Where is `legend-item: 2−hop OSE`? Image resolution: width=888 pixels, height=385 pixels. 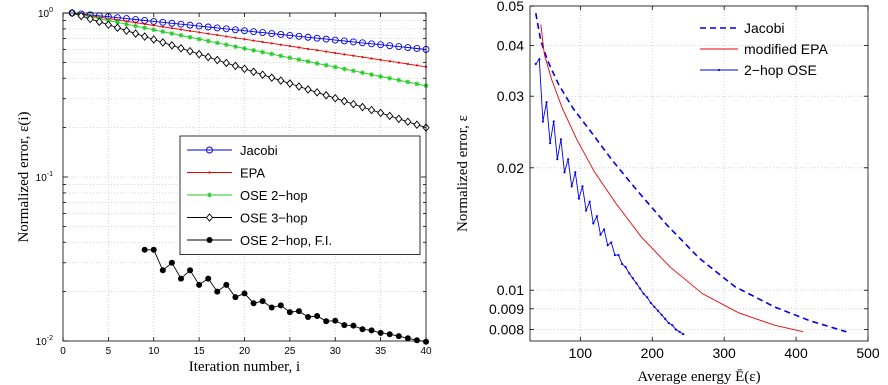 legend-item: 2−hop OSE is located at coordinates (758, 70).